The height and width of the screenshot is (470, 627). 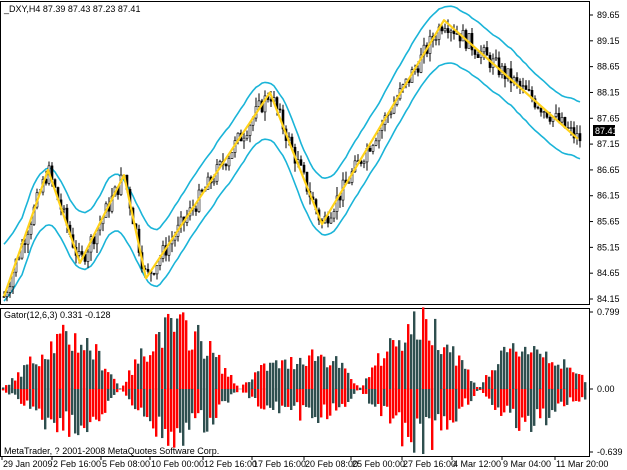 What do you see at coordinates (608, 222) in the screenshot?
I see `price-tick-label: 85.65` at bounding box center [608, 222].